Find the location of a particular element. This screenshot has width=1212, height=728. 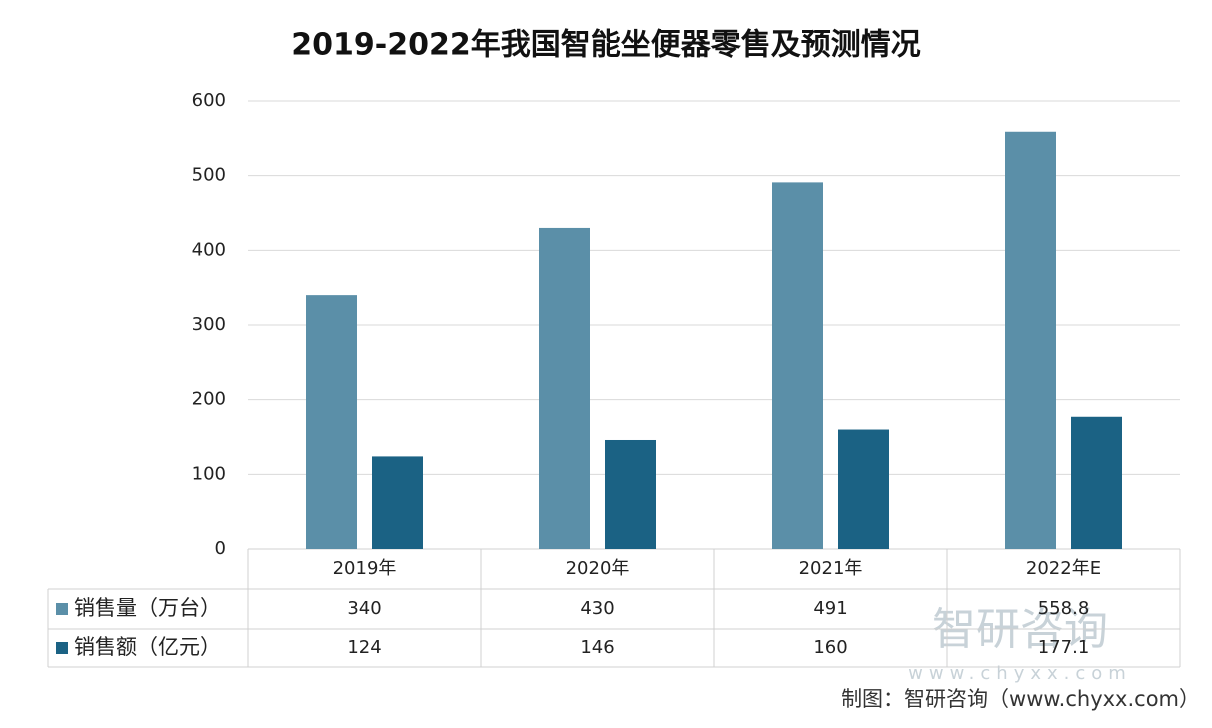

legend-label: 销售额（亿元） is located at coordinates (147, 647).